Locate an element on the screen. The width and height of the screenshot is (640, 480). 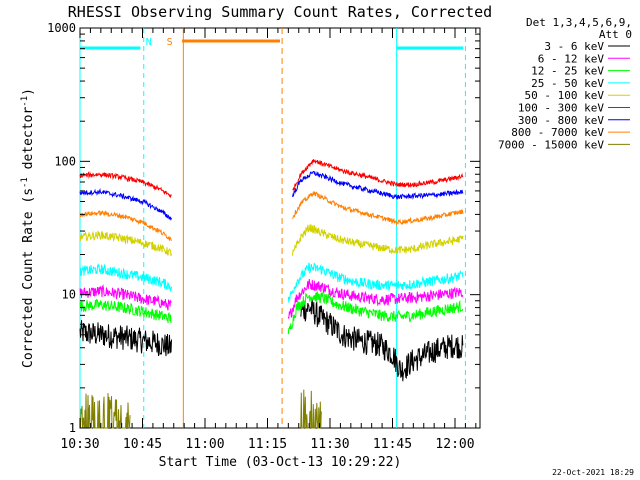
x-tick-label: 11:30 is located at coordinates (329, 444).